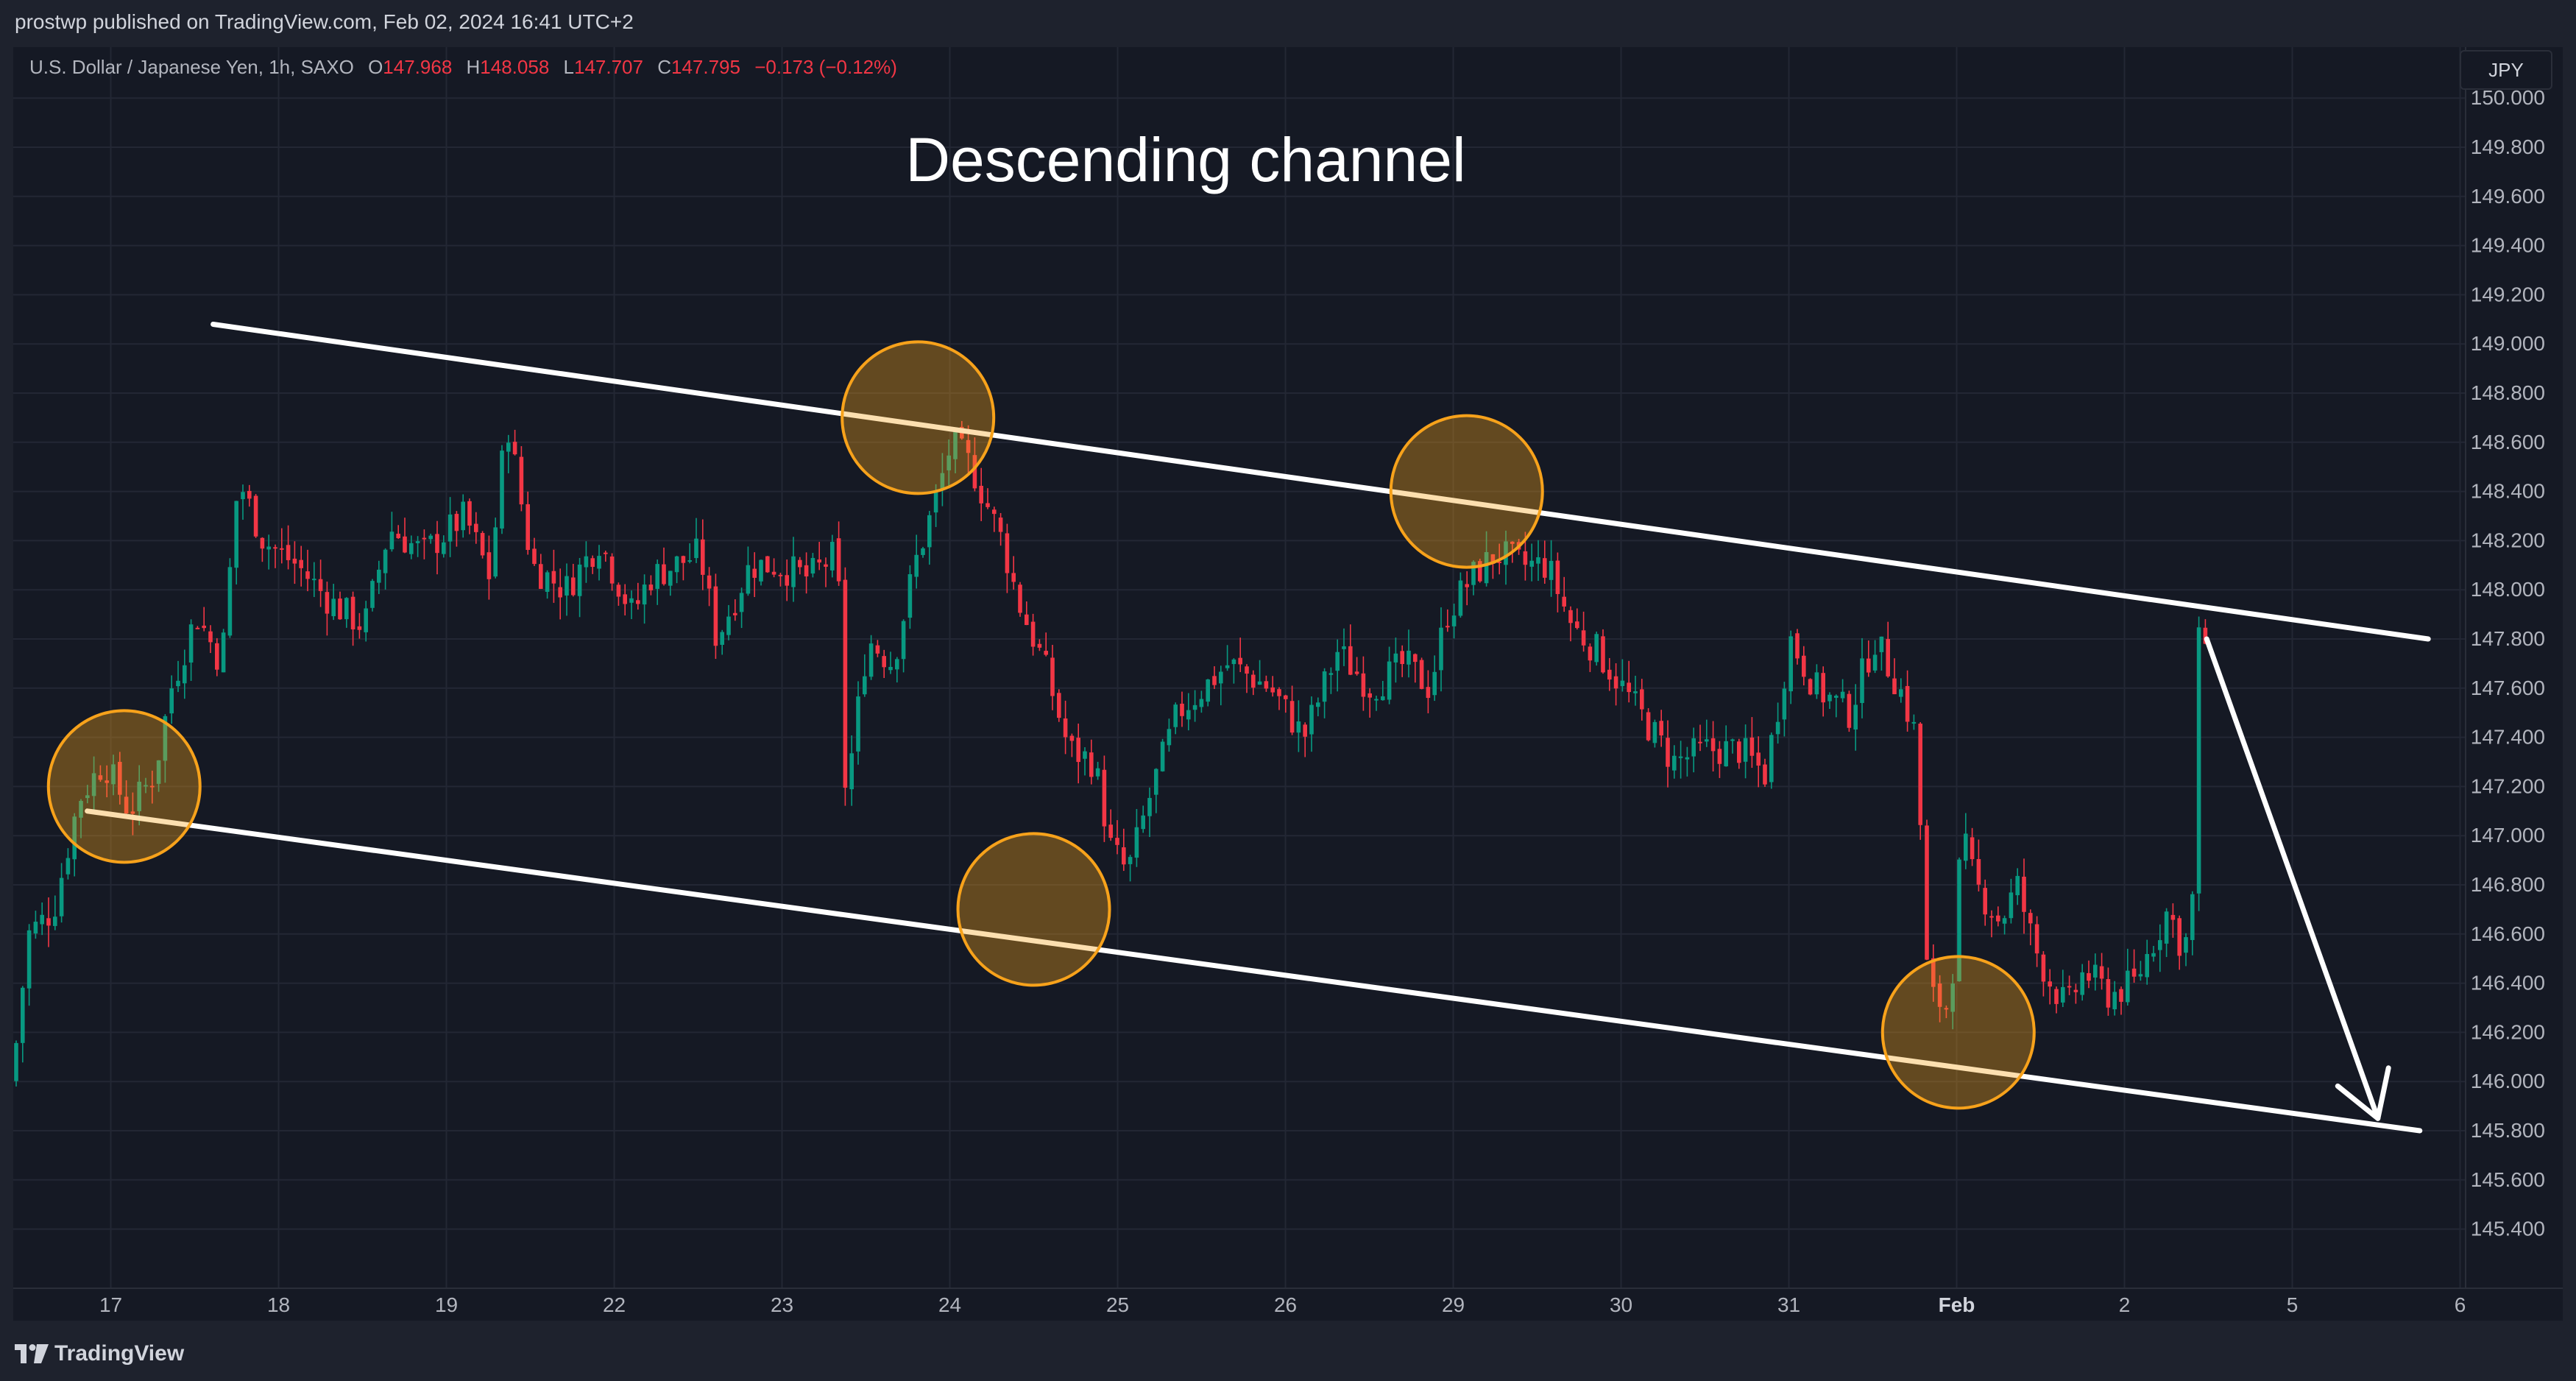  I want to click on time-axis-tick: 17, so click(111, 1304).